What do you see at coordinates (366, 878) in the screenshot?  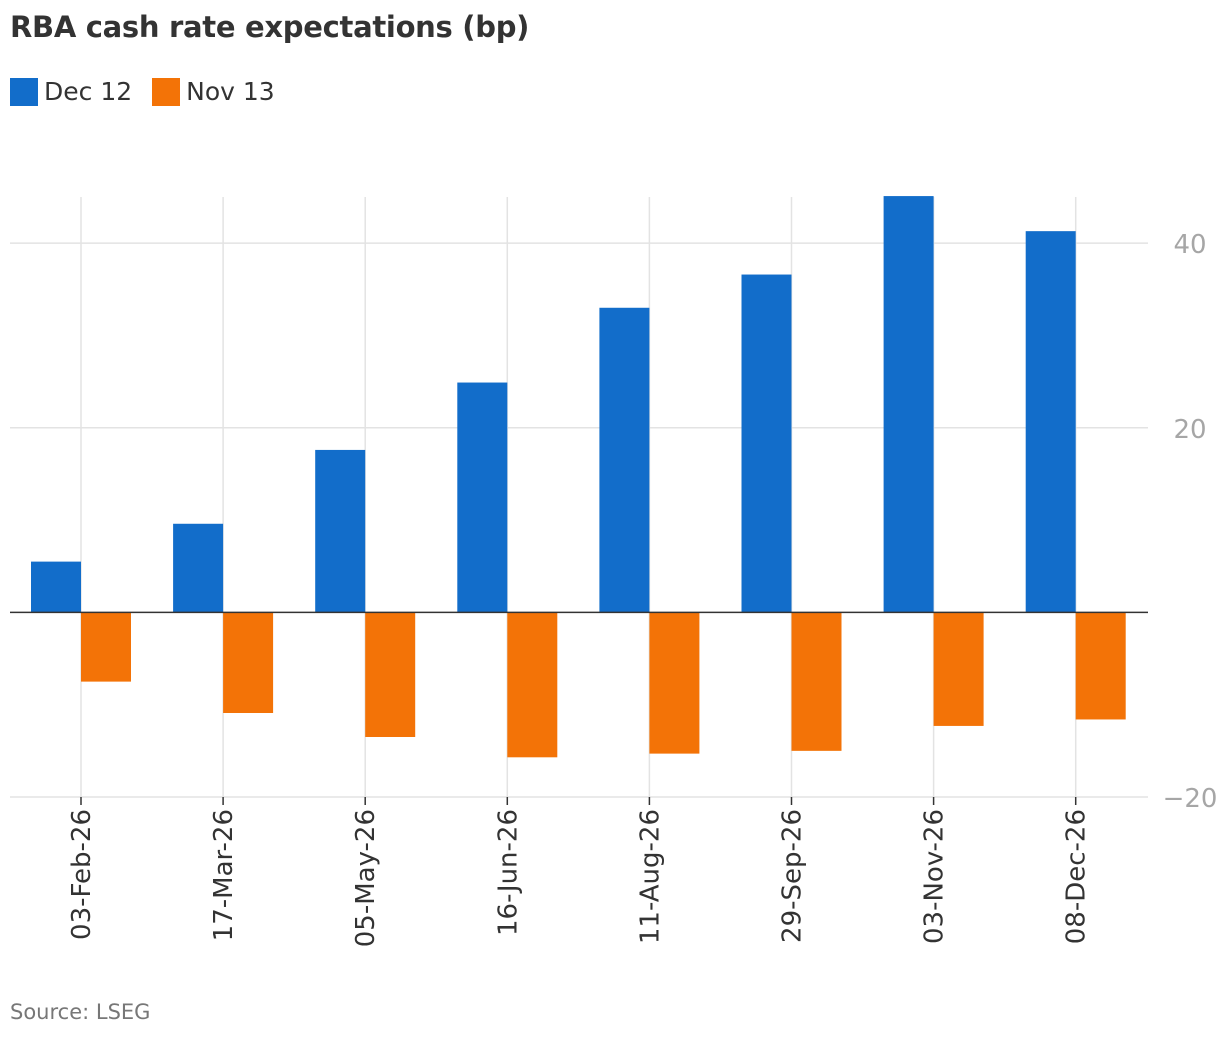 I see `x-tick-label: 05-May-26` at bounding box center [366, 878].